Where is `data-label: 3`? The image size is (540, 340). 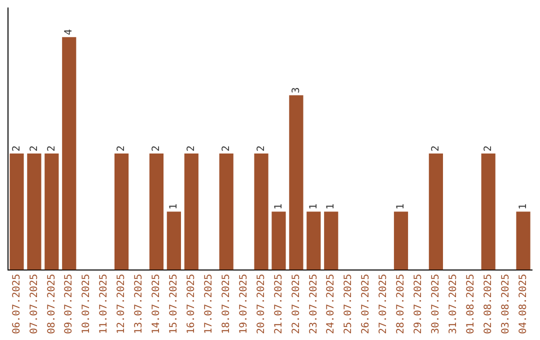 data-label: 3 is located at coordinates (296, 90).